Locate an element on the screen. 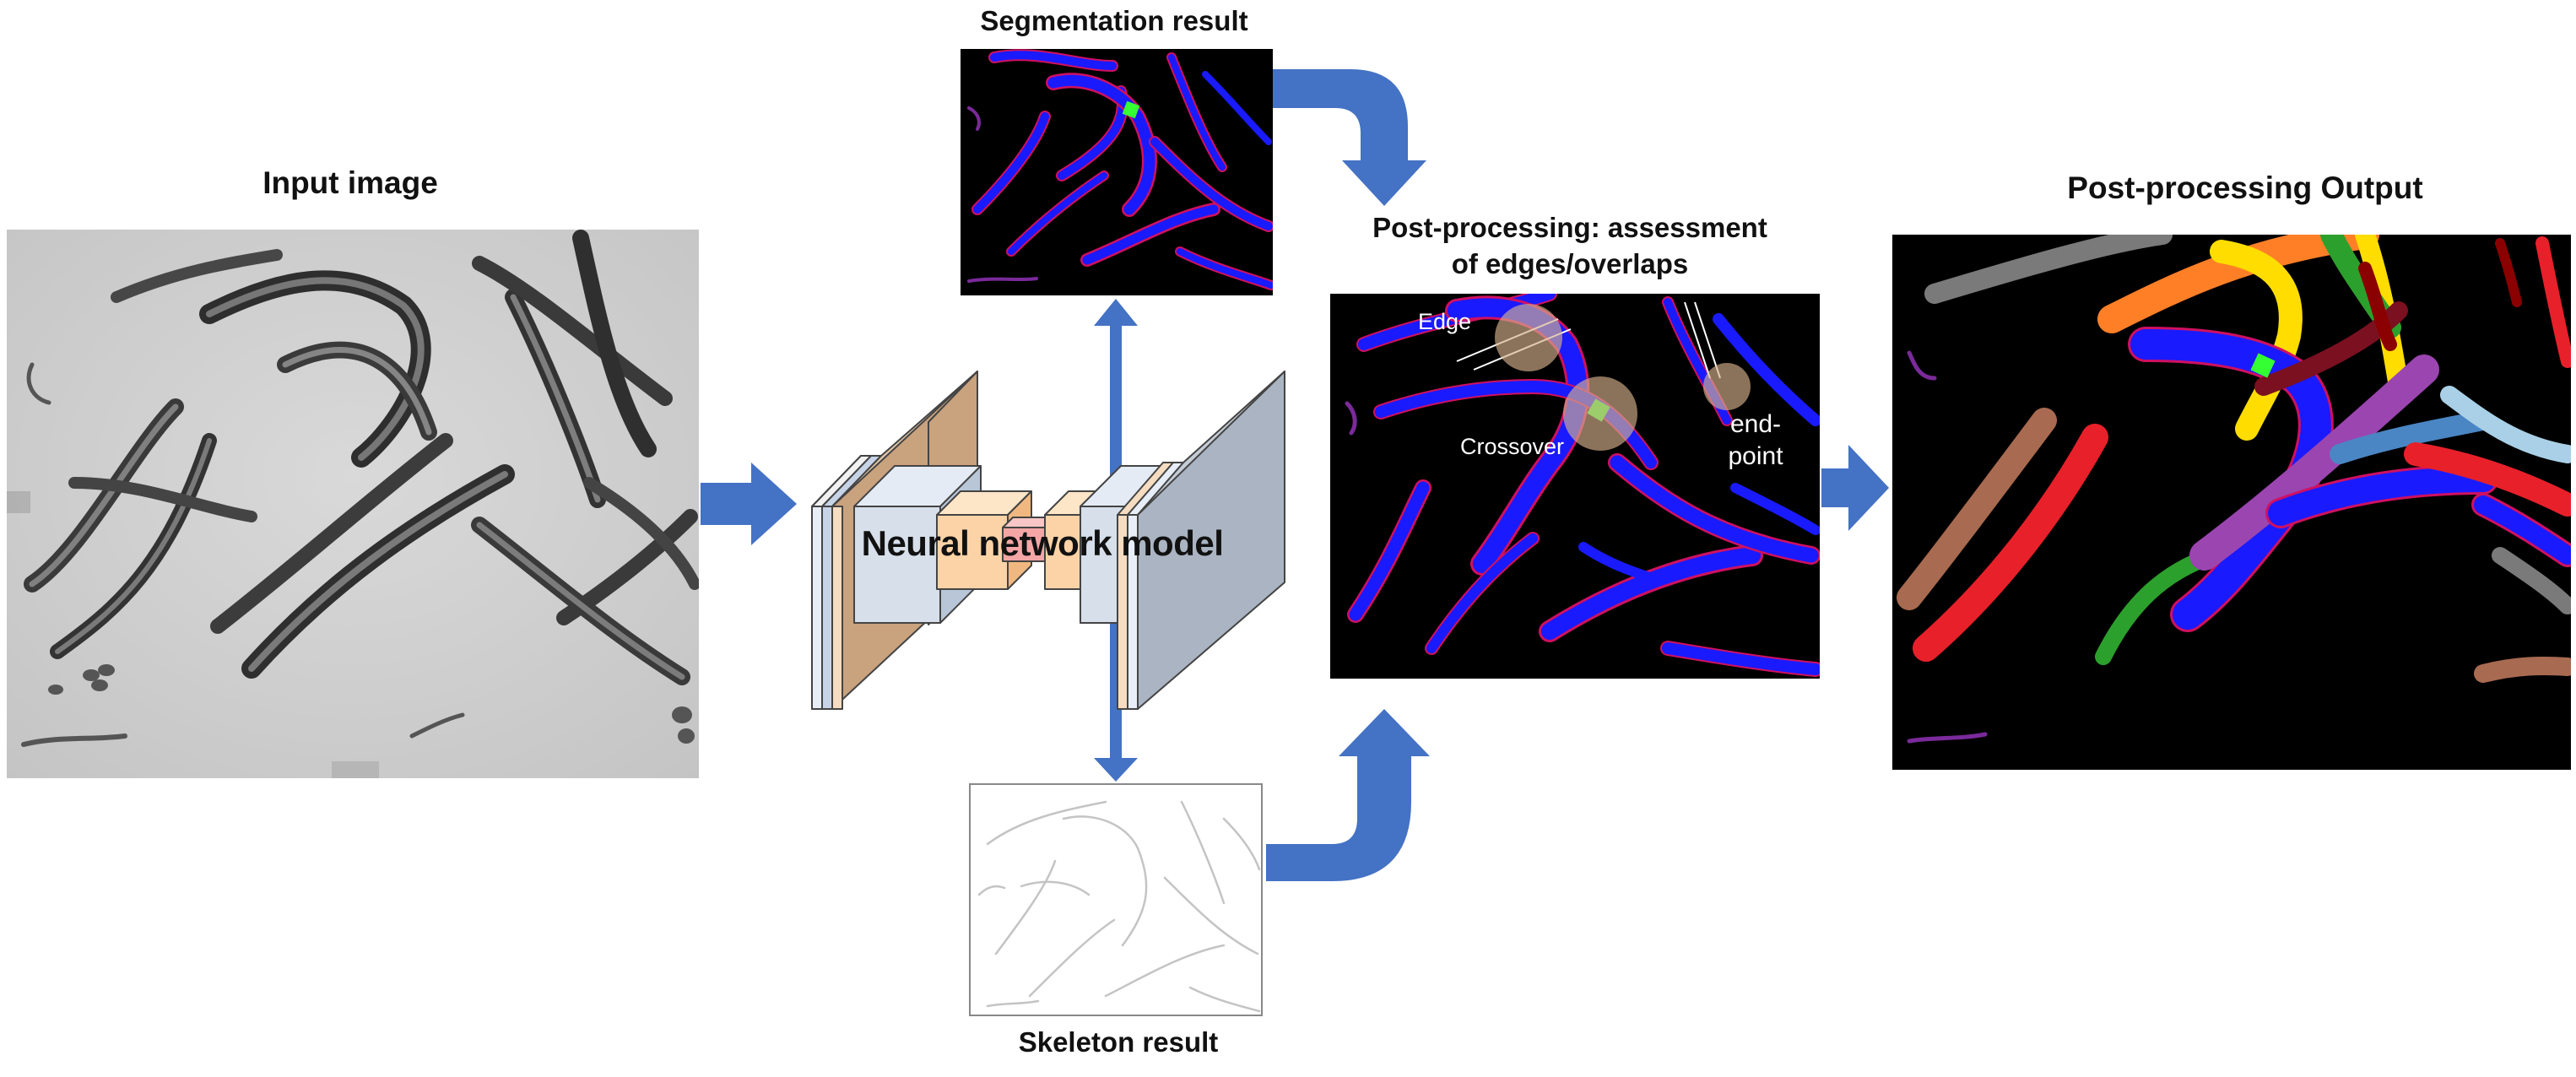 Image resolution: width=2576 pixels, height=1077 pixels. skeleton-image is located at coordinates (1116, 900).